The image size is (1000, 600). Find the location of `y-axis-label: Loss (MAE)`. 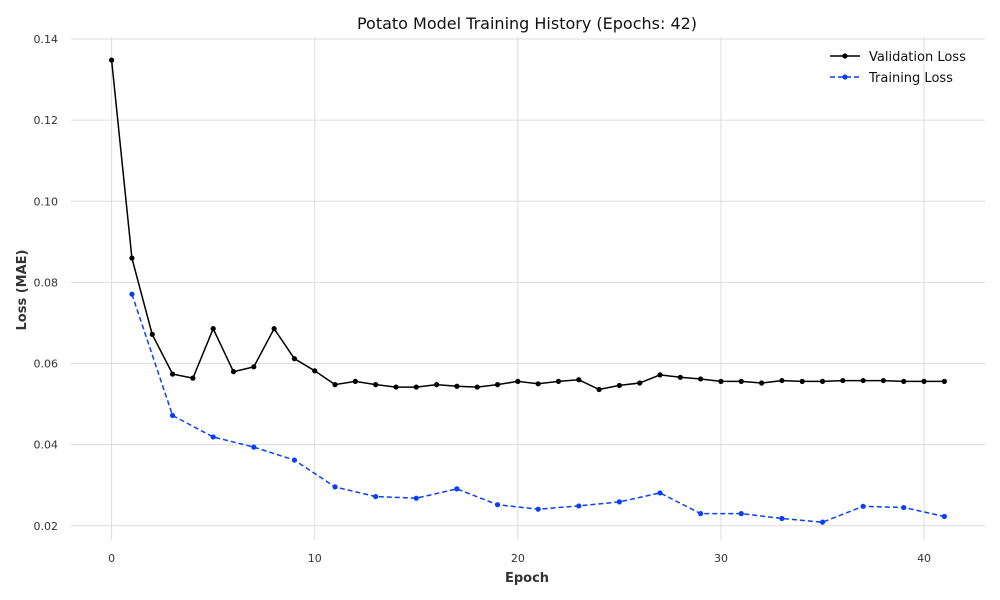

y-axis-label: Loss (MAE) is located at coordinates (22, 290).